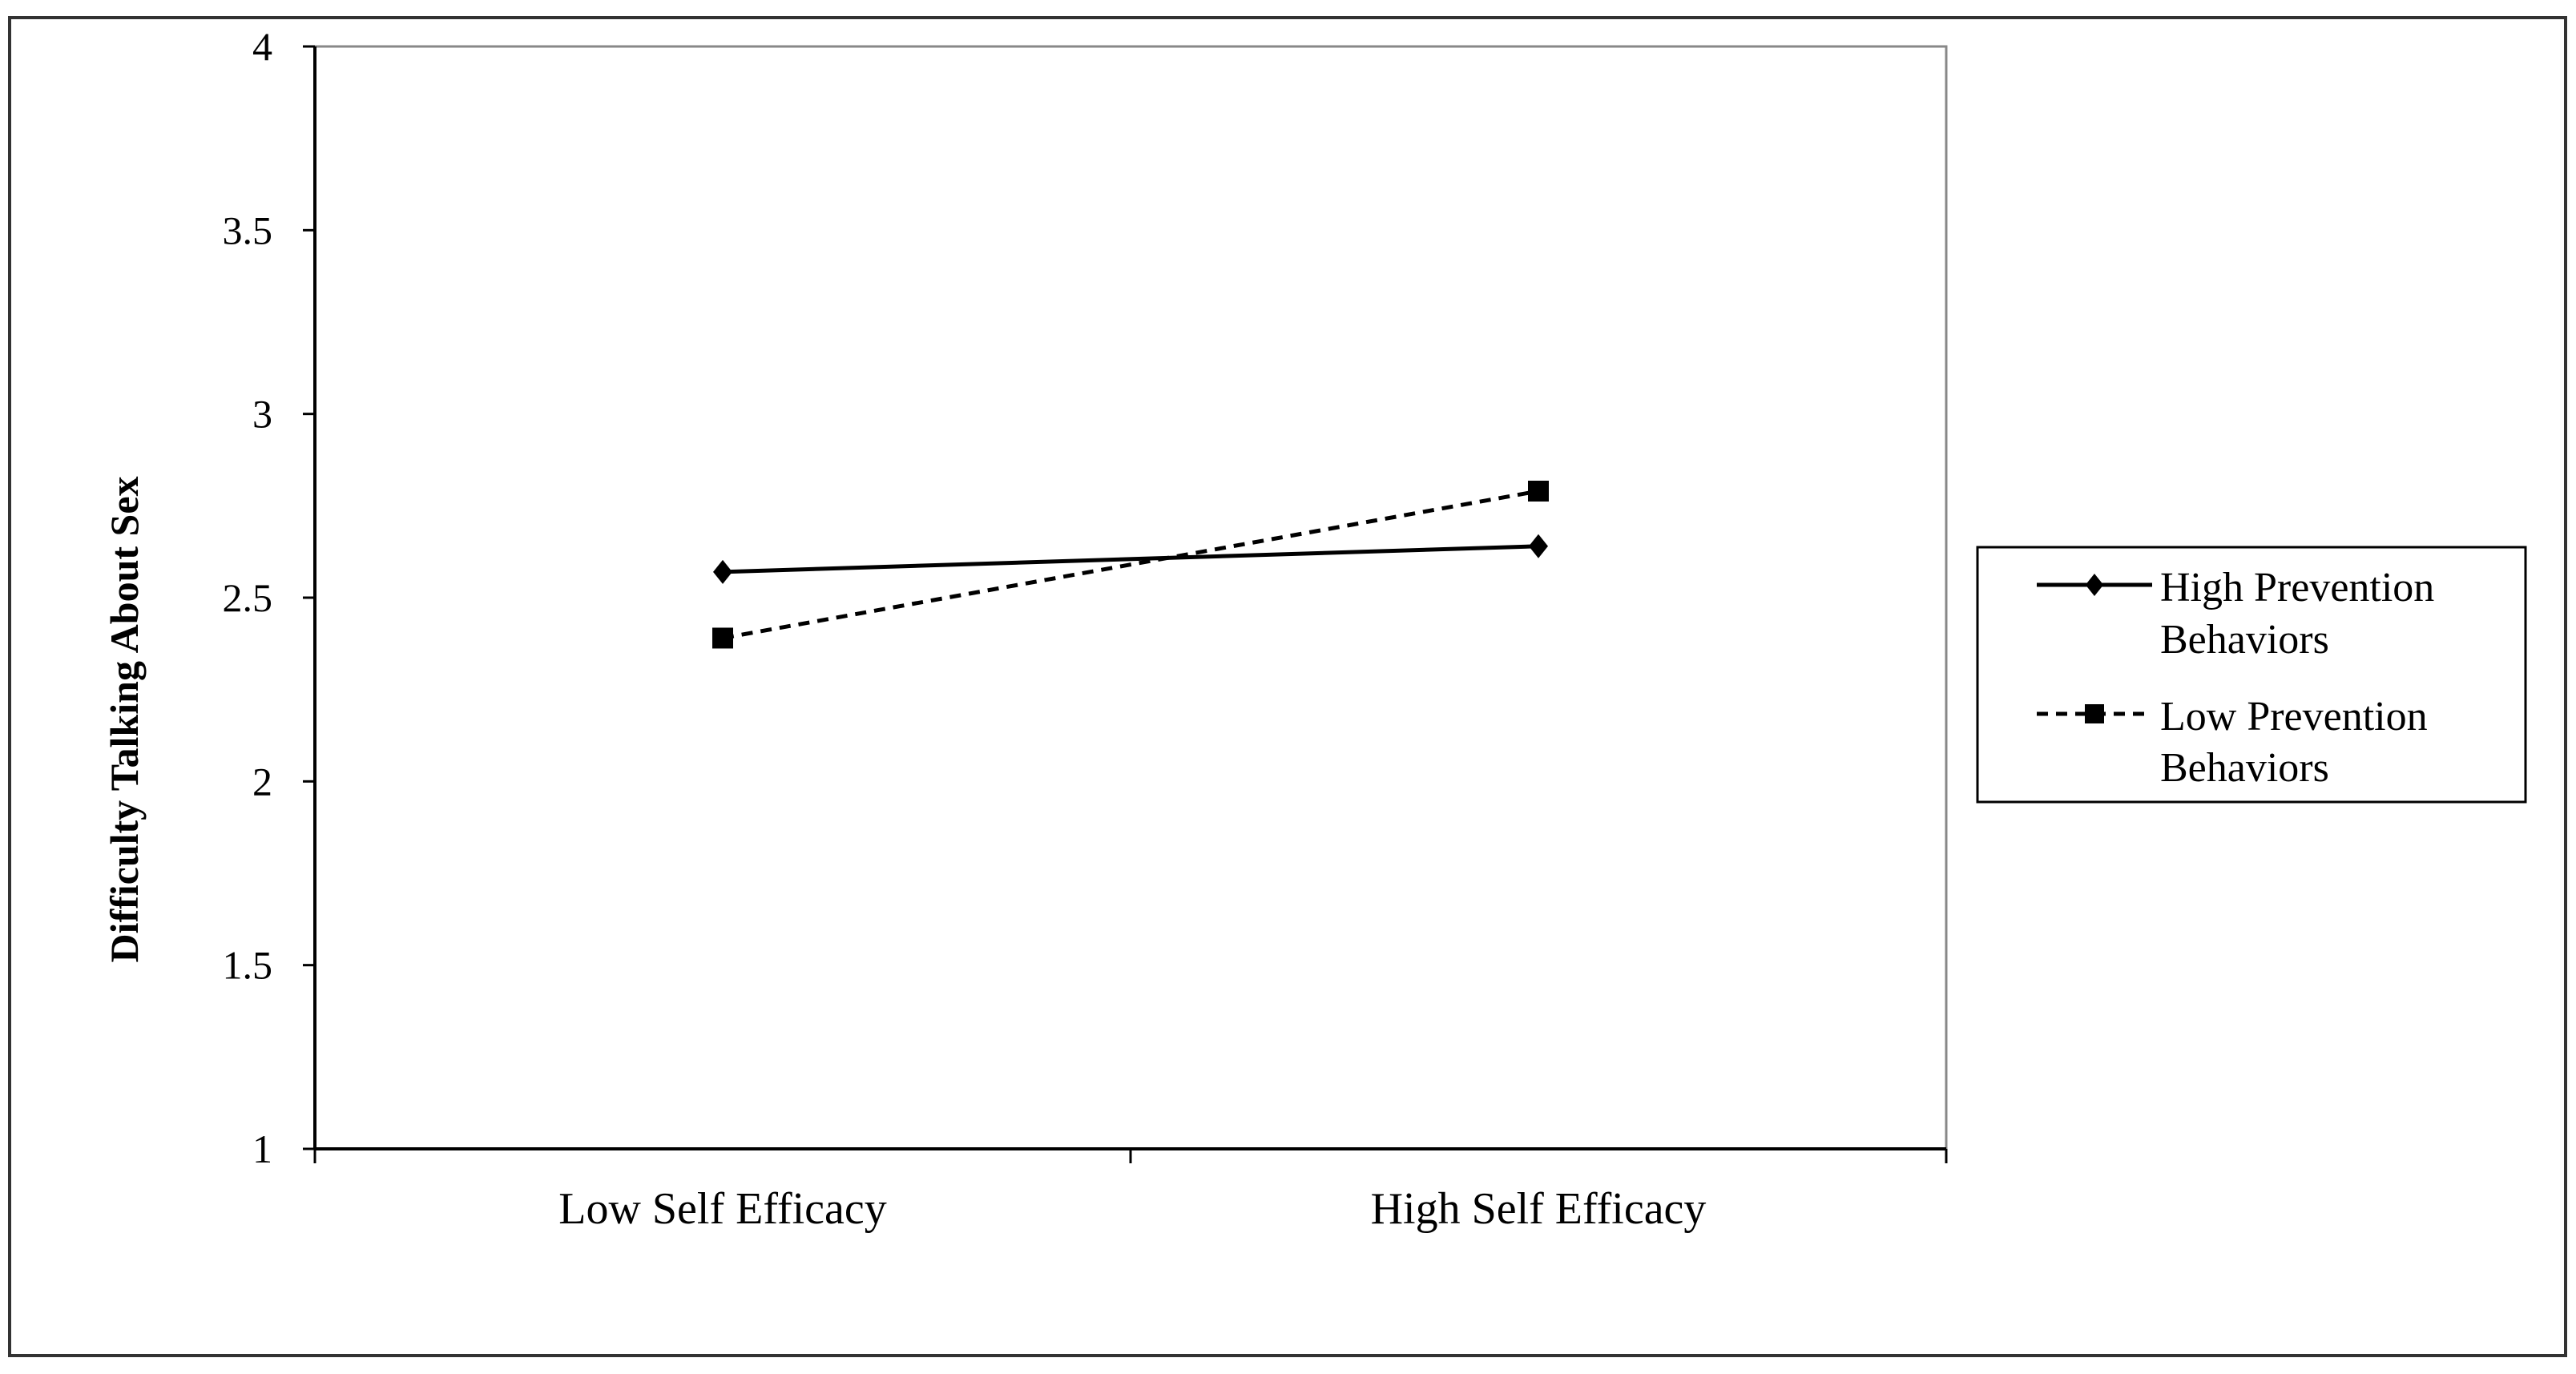 The image size is (2576, 1374). Describe the element at coordinates (262, 46) in the screenshot. I see `y-tick-label: 4` at that location.